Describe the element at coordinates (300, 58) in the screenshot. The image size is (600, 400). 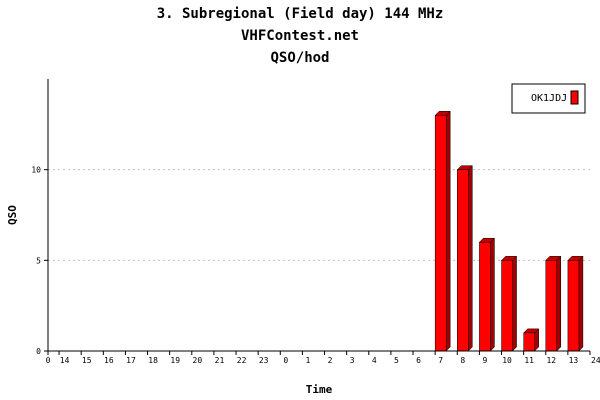
I see `chart-subtitle-unit: QSO/hod` at that location.